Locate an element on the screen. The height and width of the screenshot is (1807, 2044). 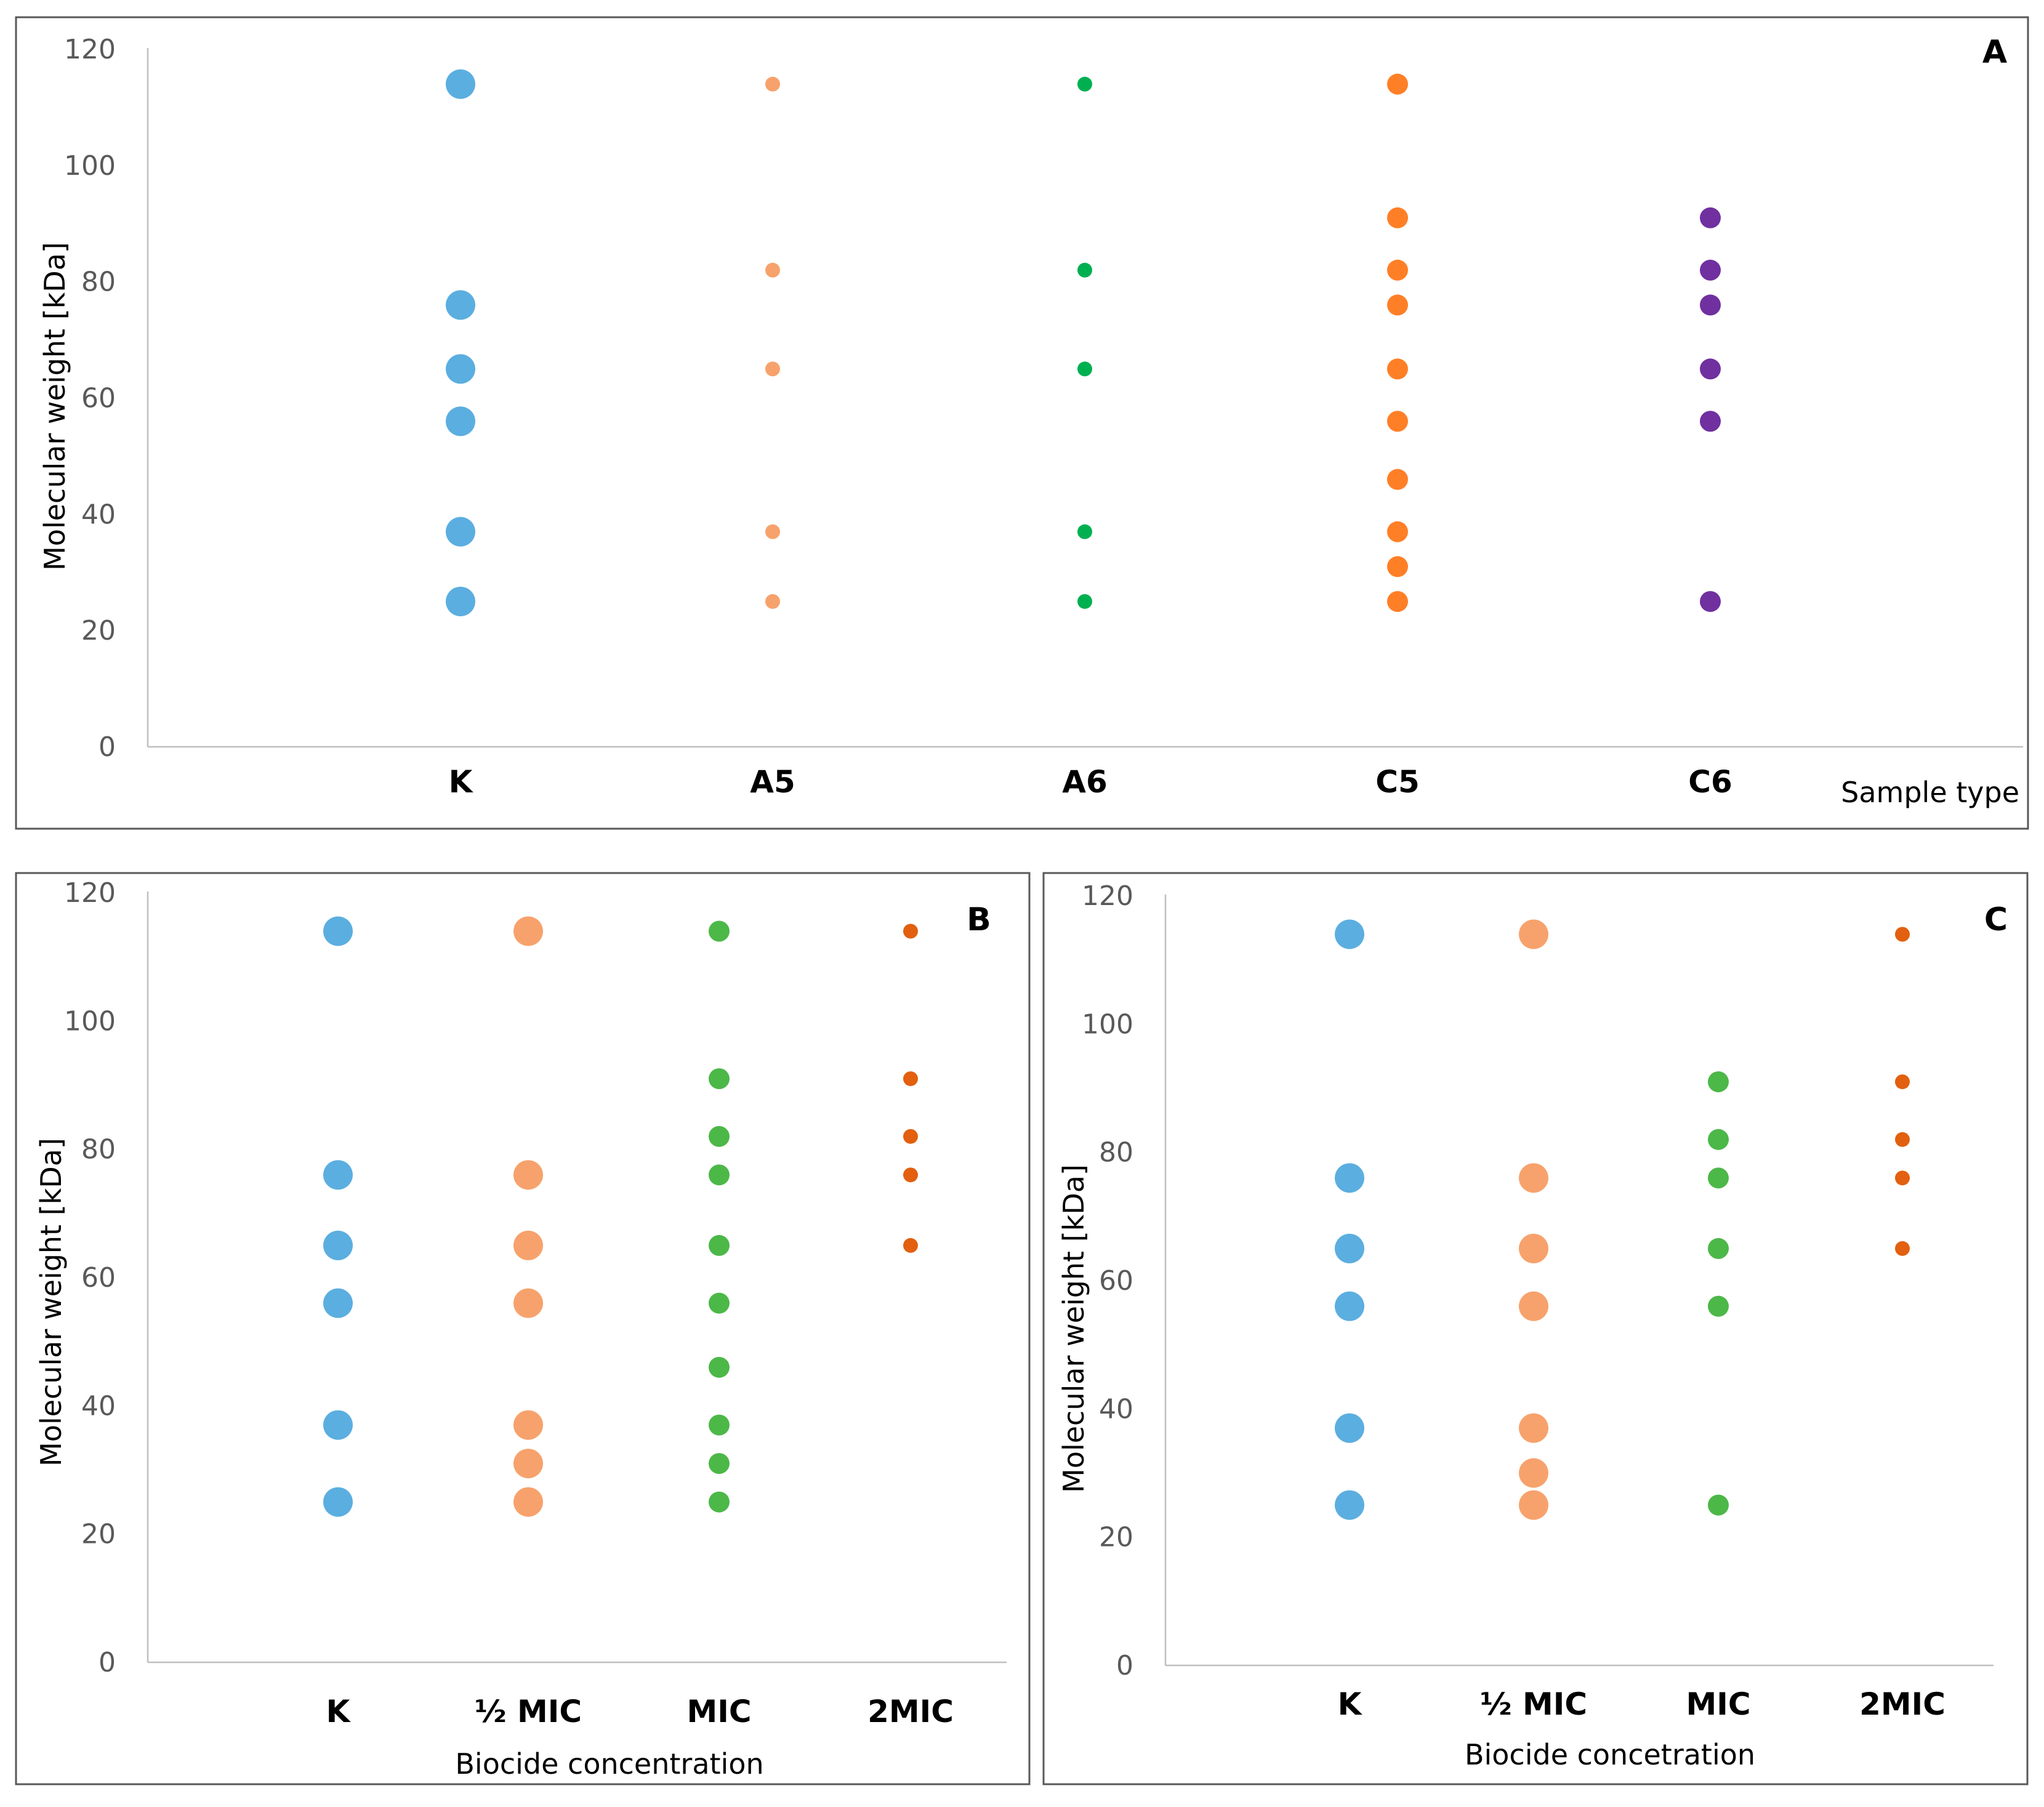
panel-label: C is located at coordinates (1996, 919).